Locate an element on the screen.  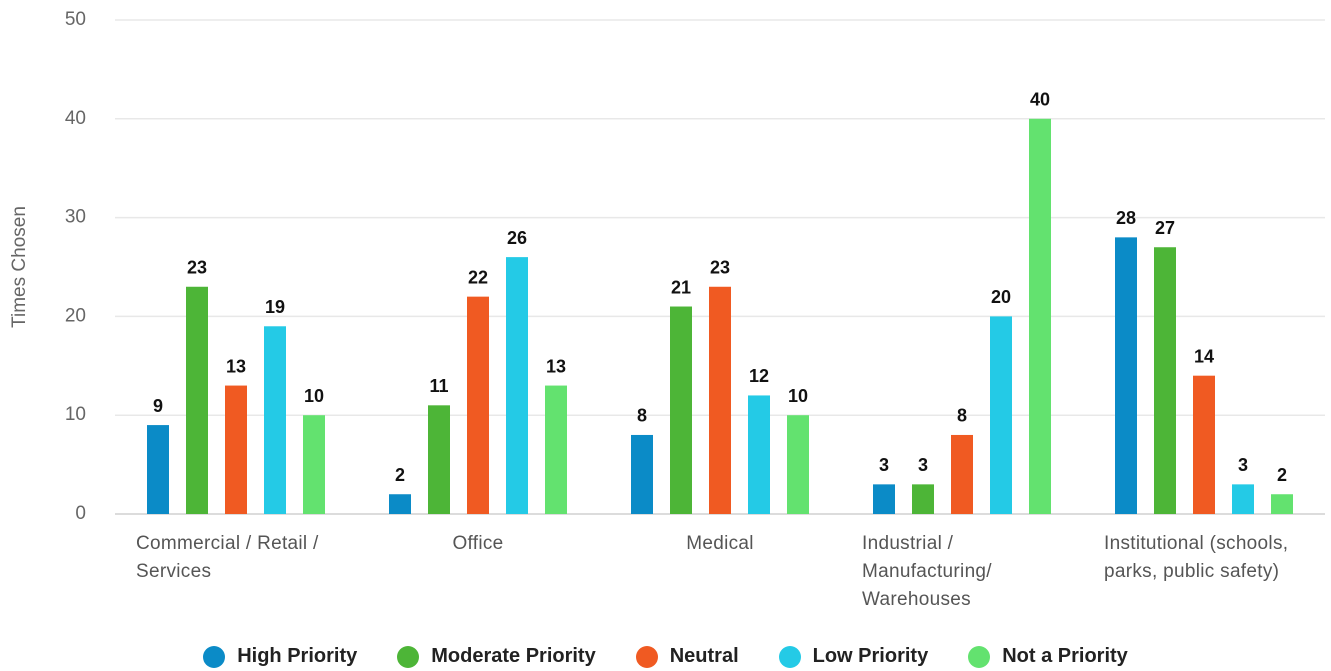
data-label: 40 is located at coordinates (1040, 100).